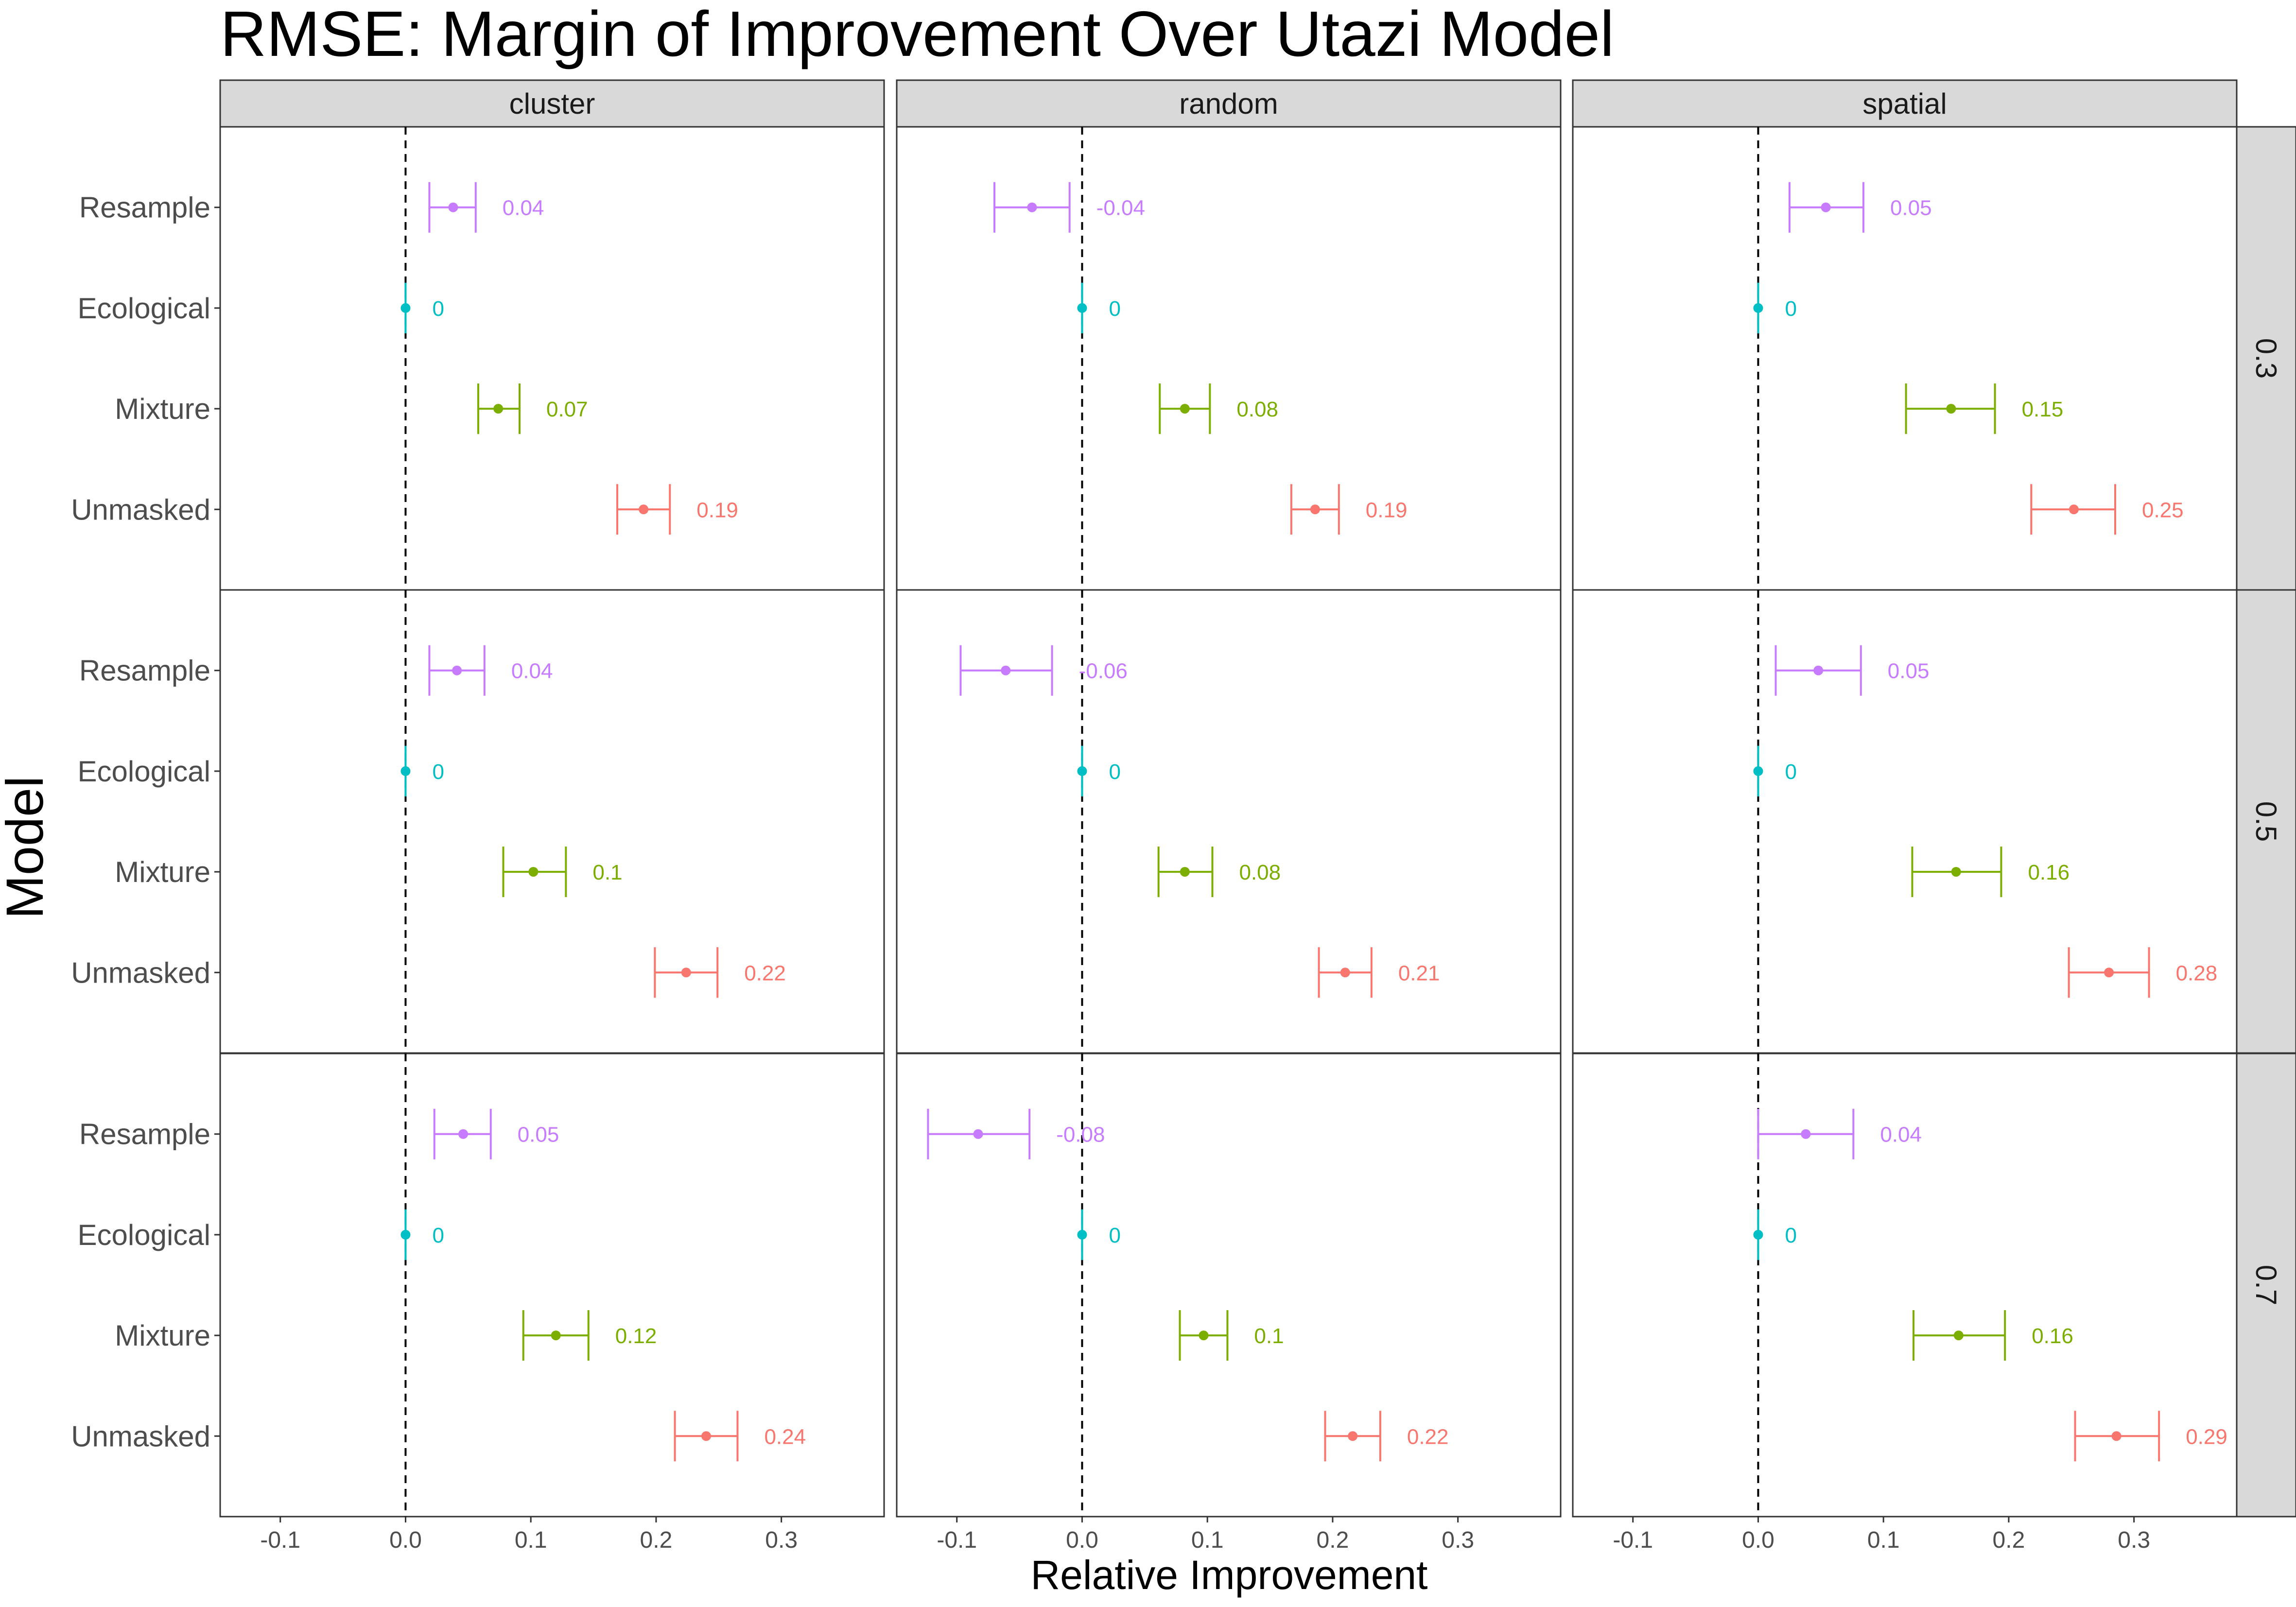 This screenshot has width=2296, height=1607. What do you see at coordinates (2266, 821) in the screenshot?
I see `row-strip-label-0.5: 0.5` at bounding box center [2266, 821].